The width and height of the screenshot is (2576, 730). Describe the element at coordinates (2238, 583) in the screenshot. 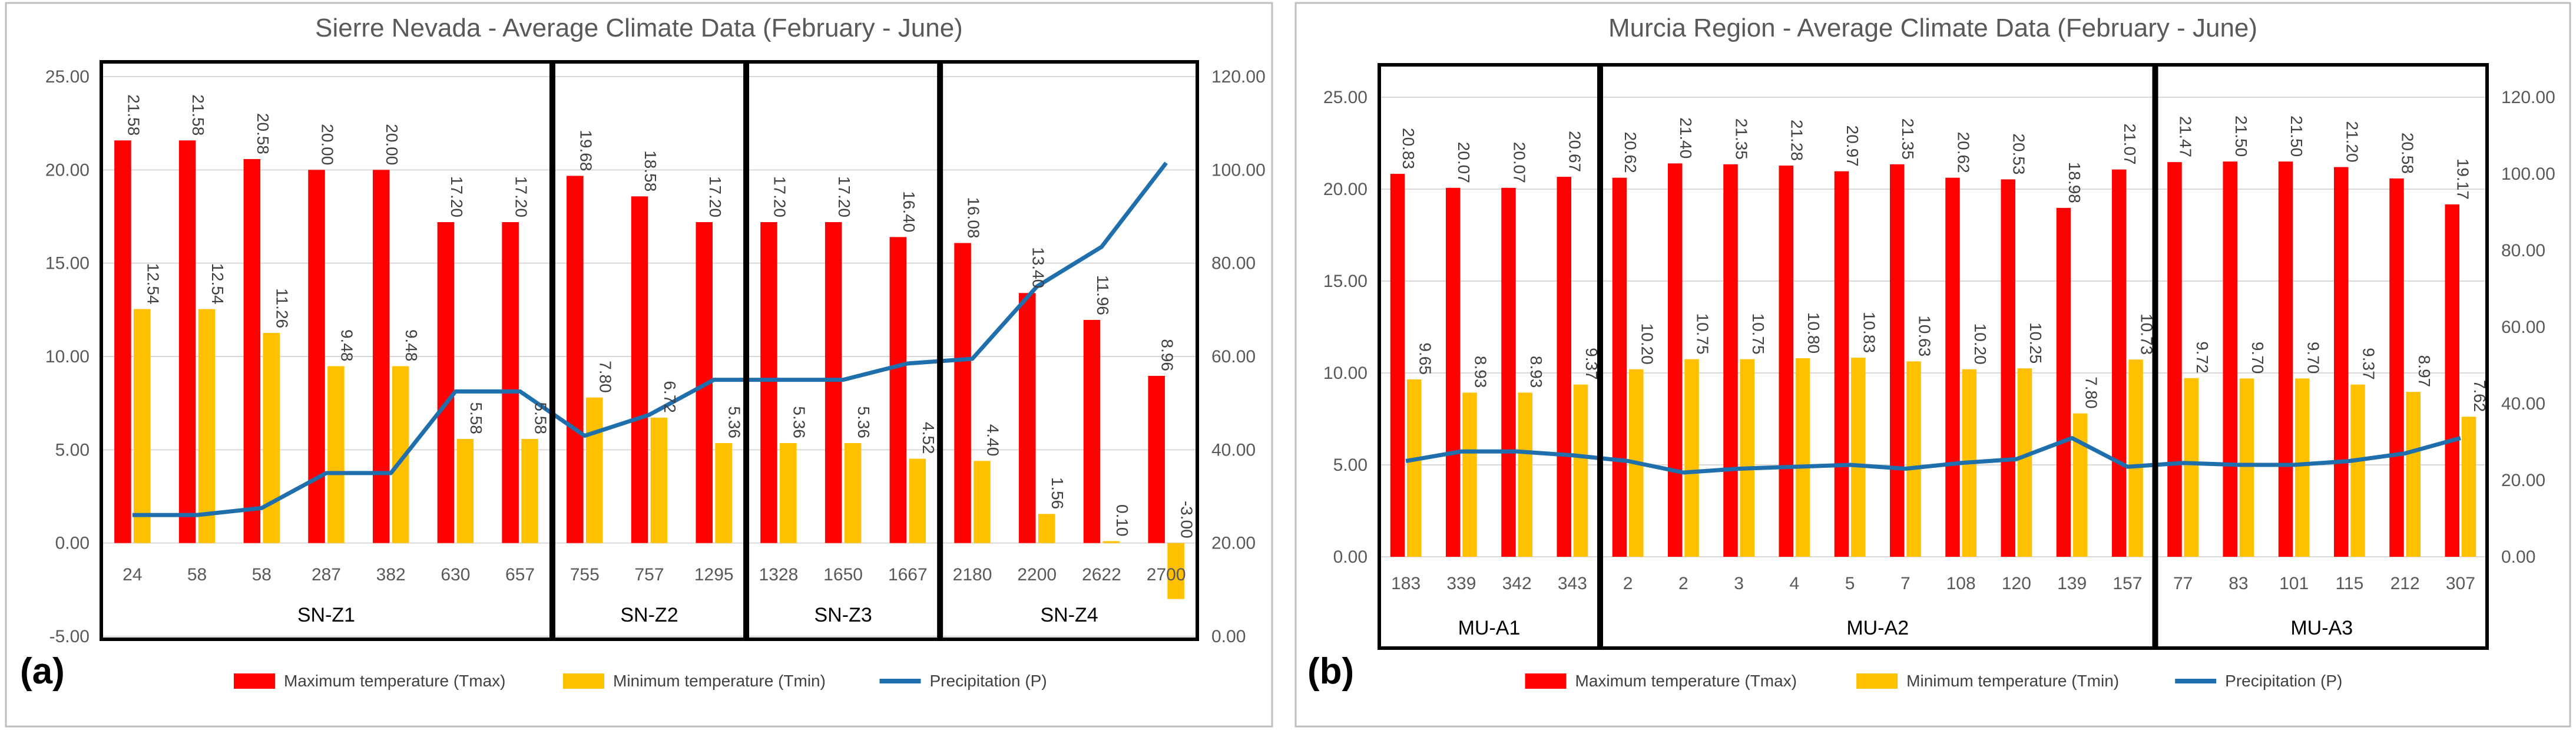

I see `category-label: 83` at that location.